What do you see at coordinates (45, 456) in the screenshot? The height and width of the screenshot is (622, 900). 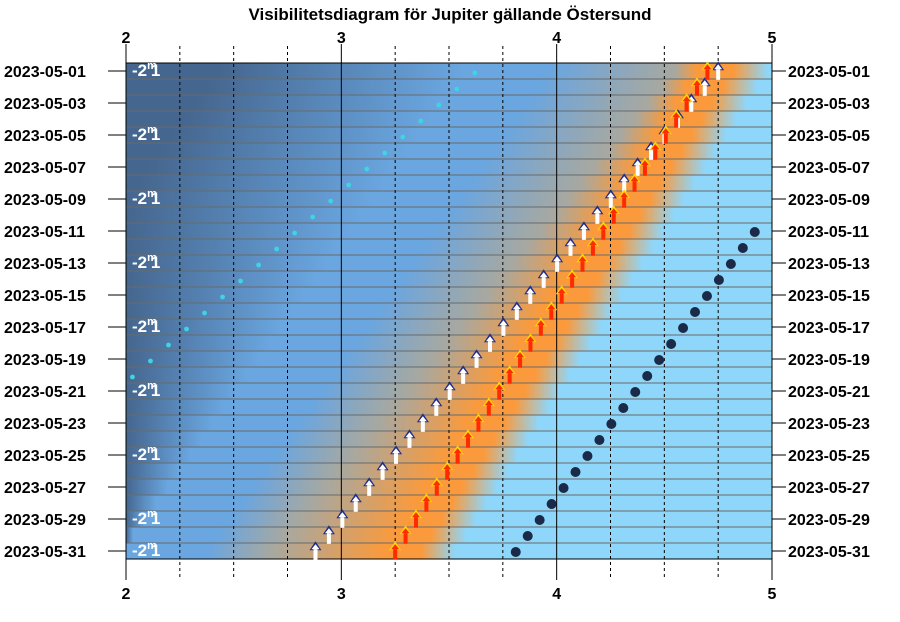 I see `date-label-left: 2023-05-25` at bounding box center [45, 456].